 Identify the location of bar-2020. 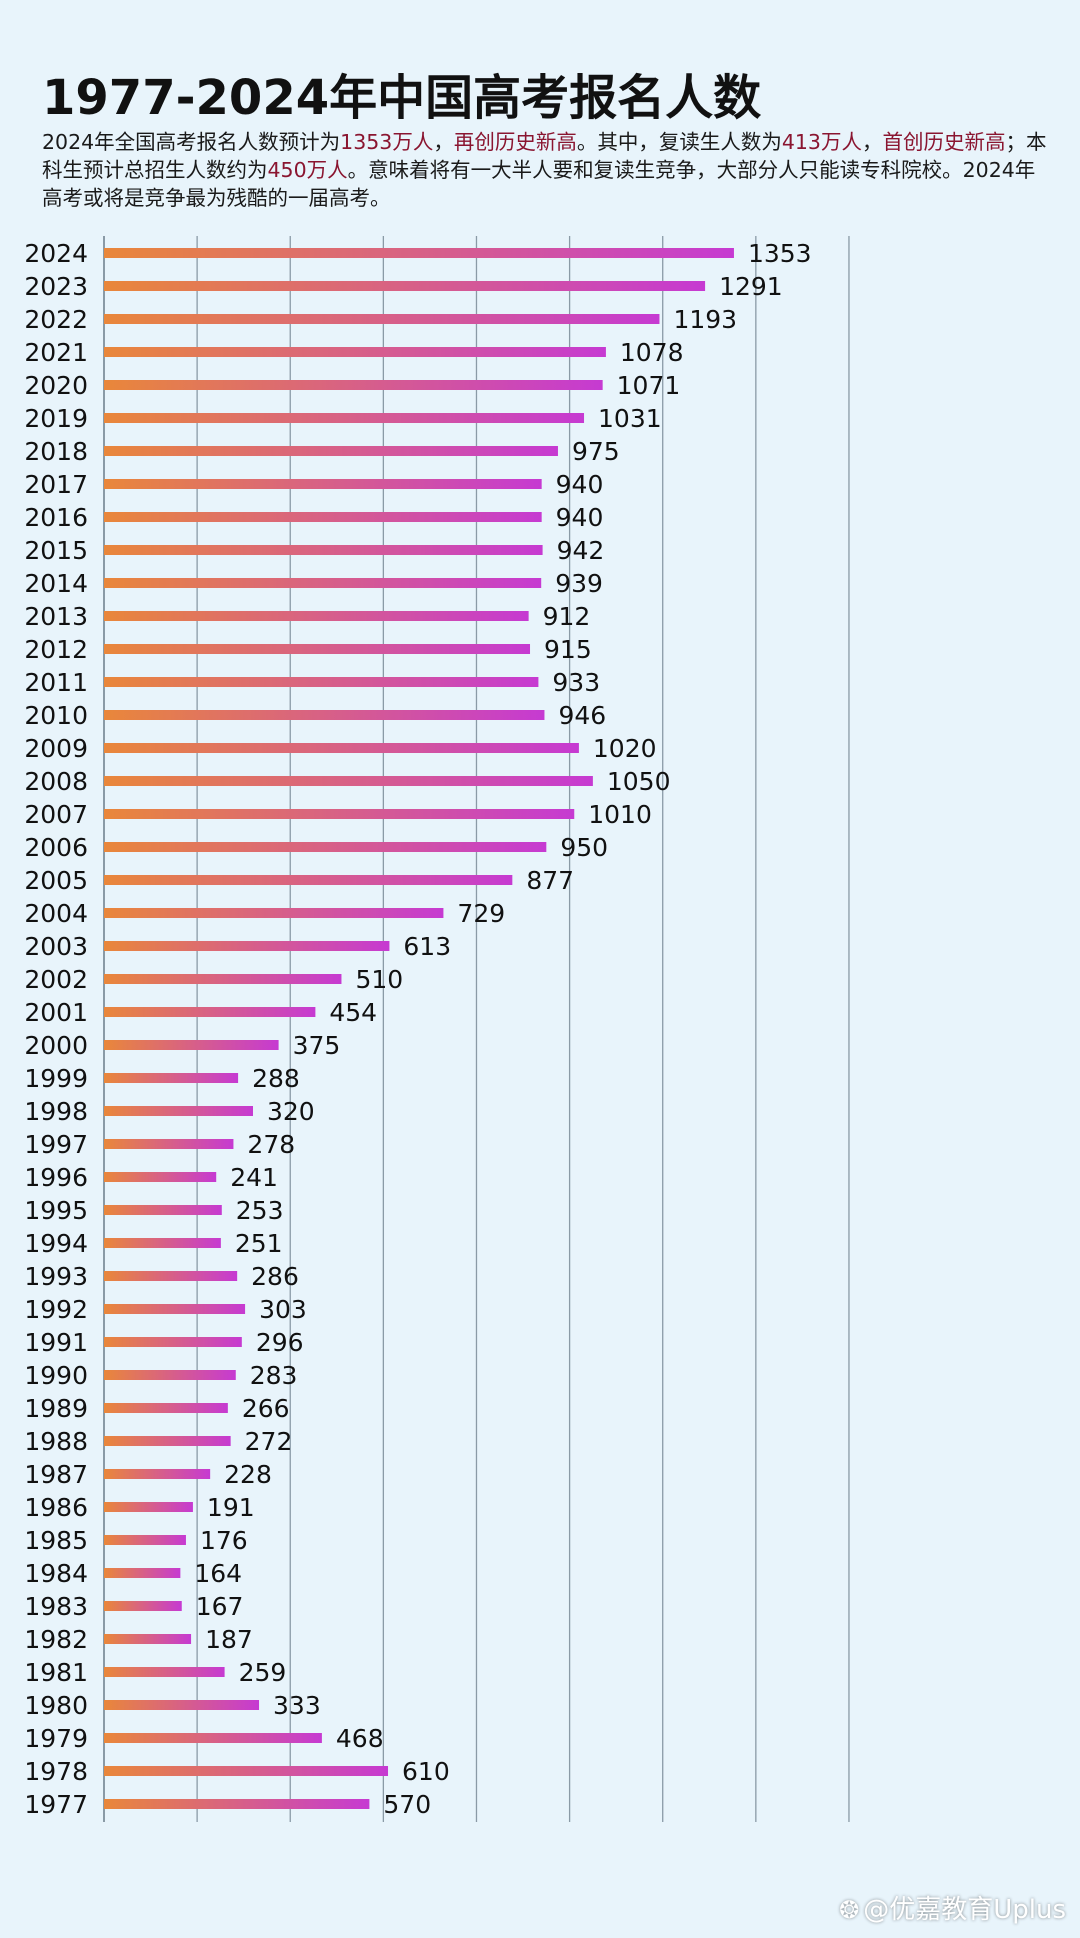
(353, 385).